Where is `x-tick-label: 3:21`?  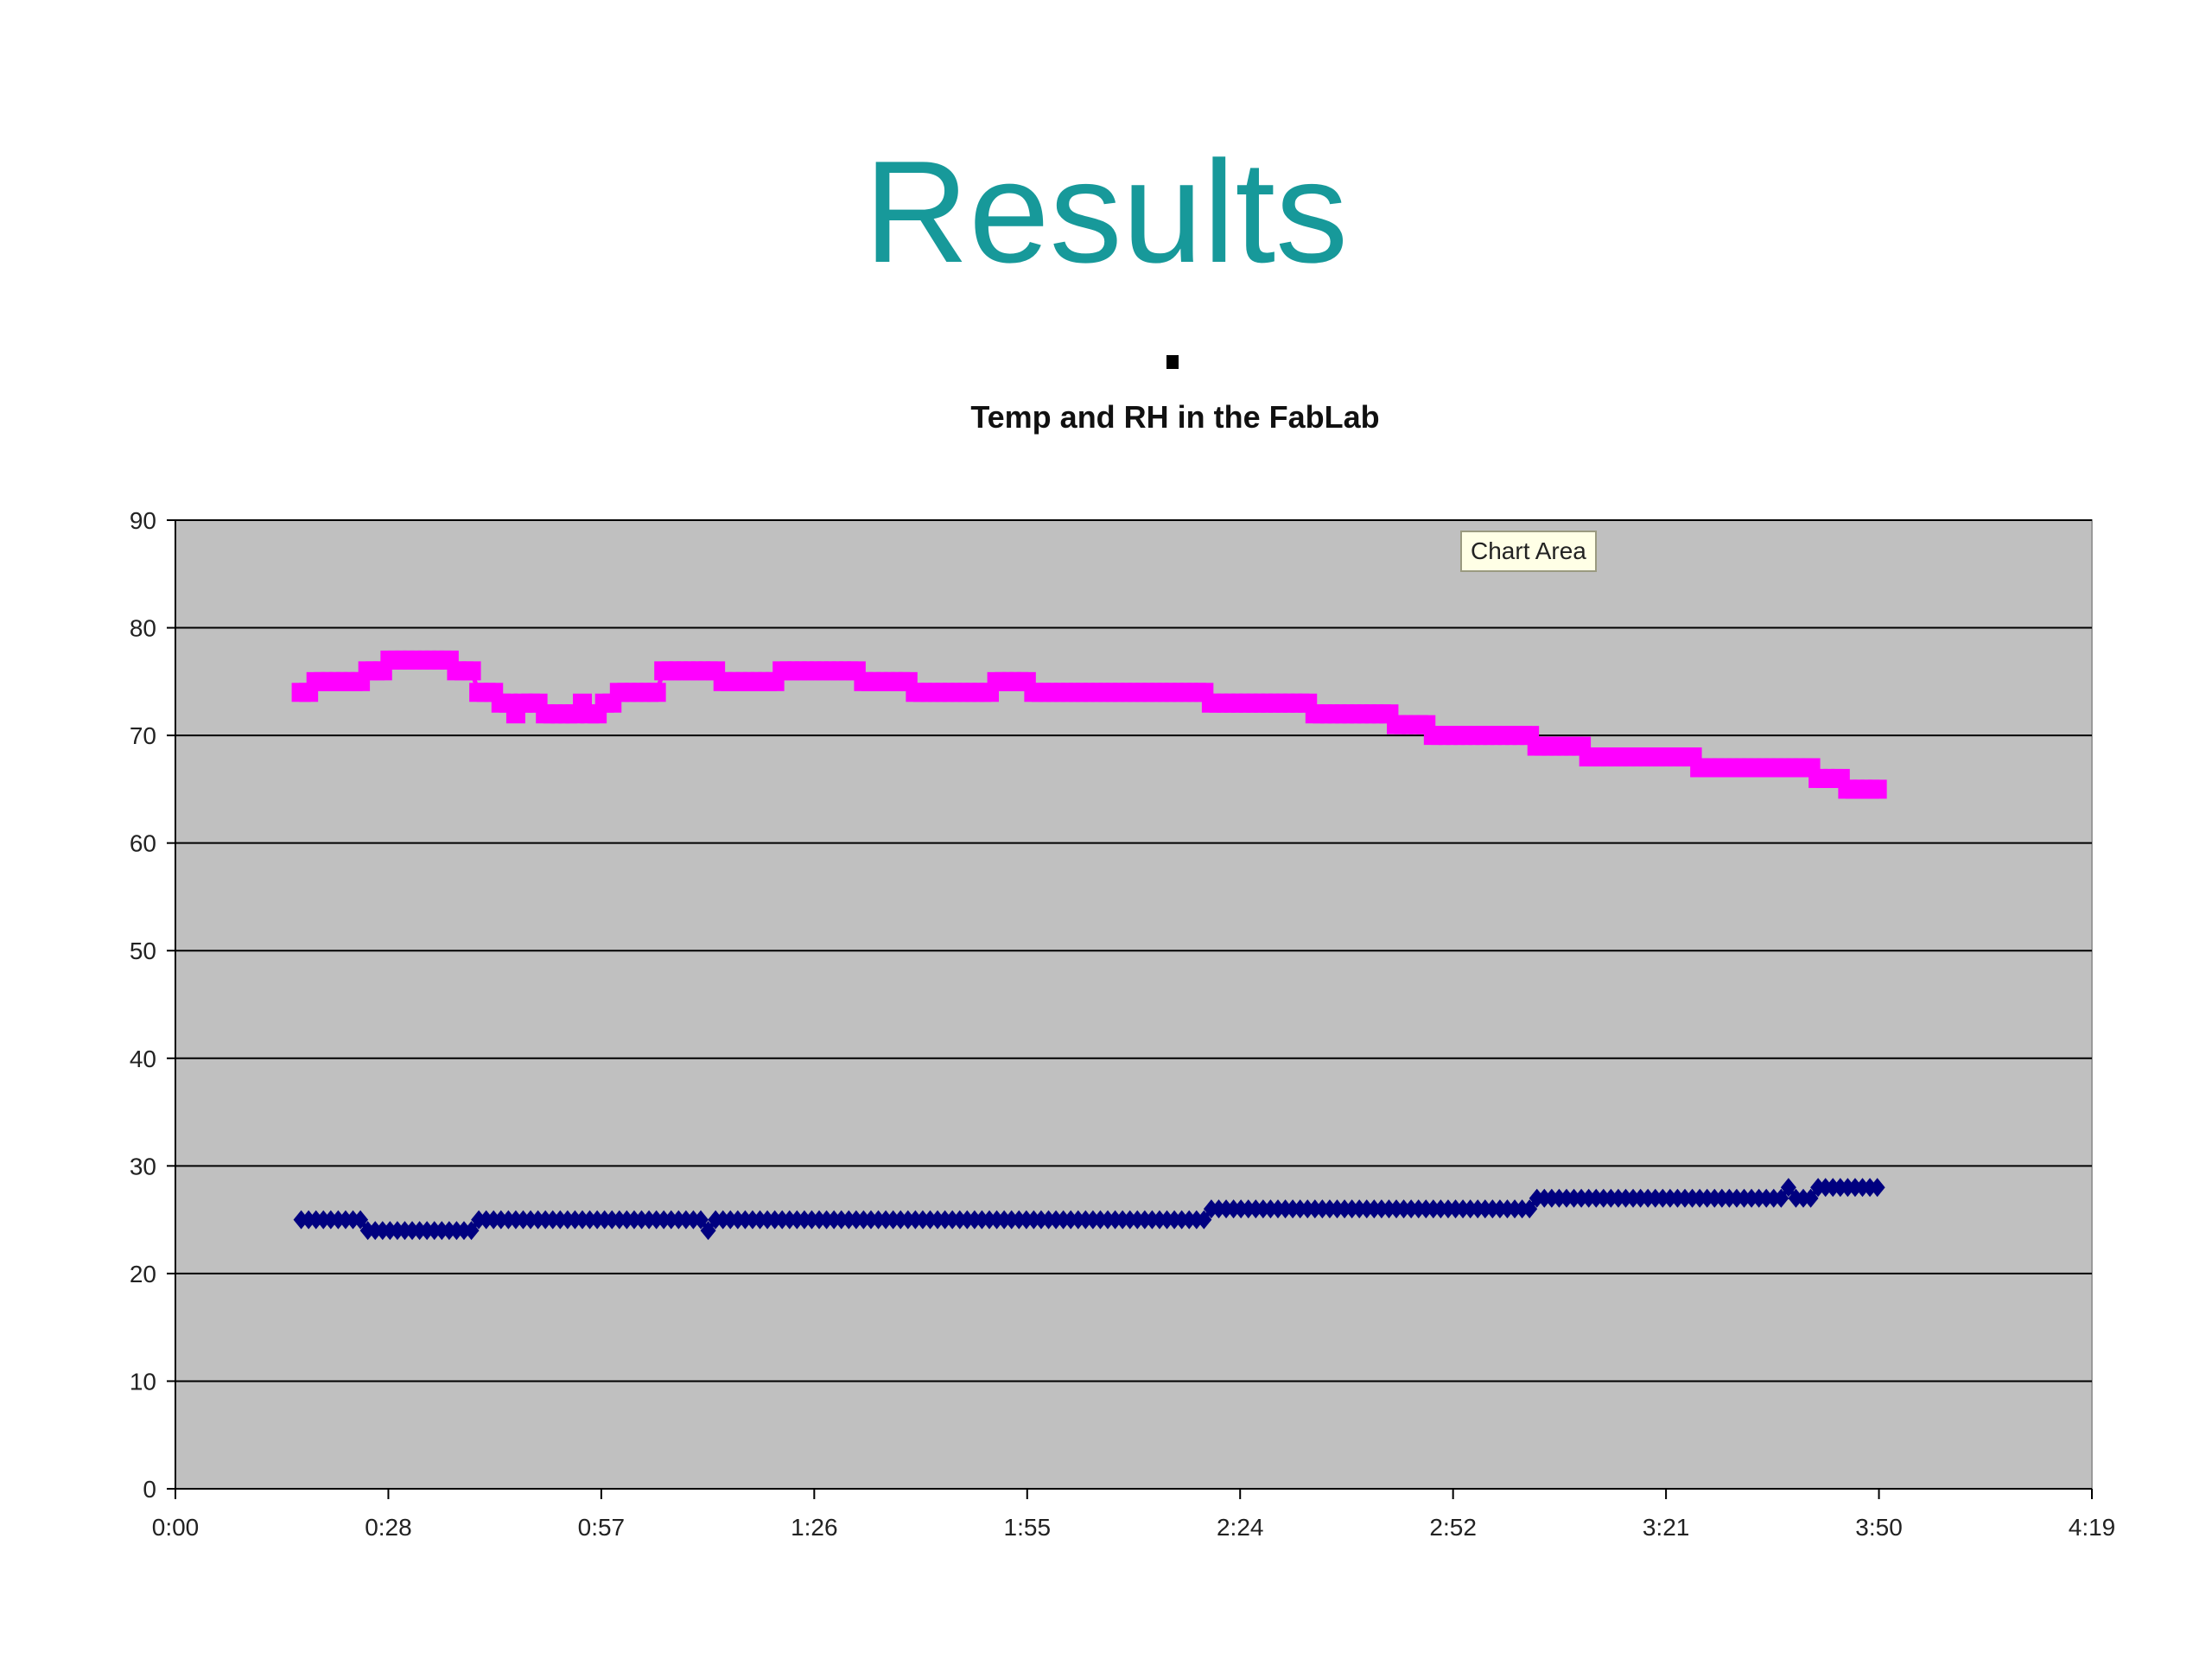 x-tick-label: 3:21 is located at coordinates (1666, 1527).